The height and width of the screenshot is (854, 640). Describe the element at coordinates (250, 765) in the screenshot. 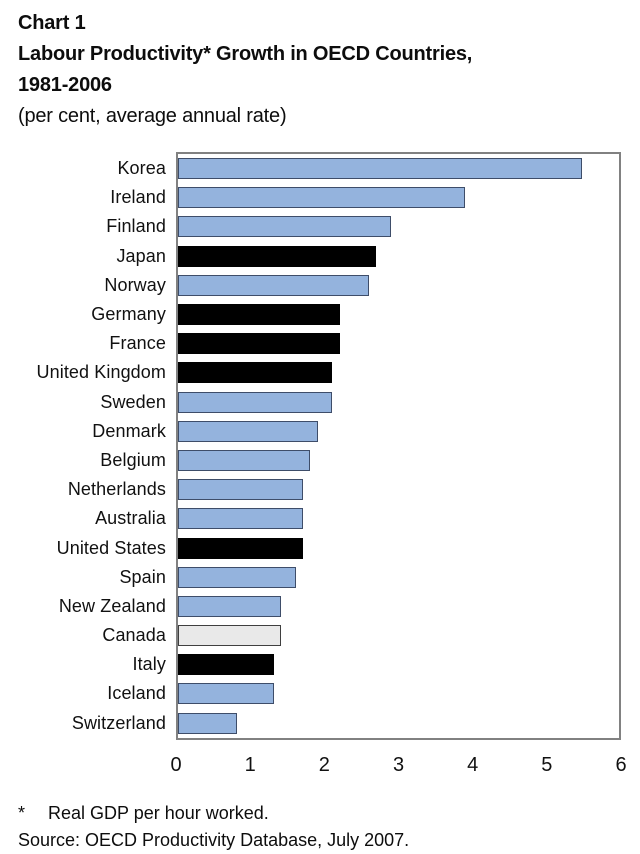

I see `x-axis-tick-label: 1` at that location.